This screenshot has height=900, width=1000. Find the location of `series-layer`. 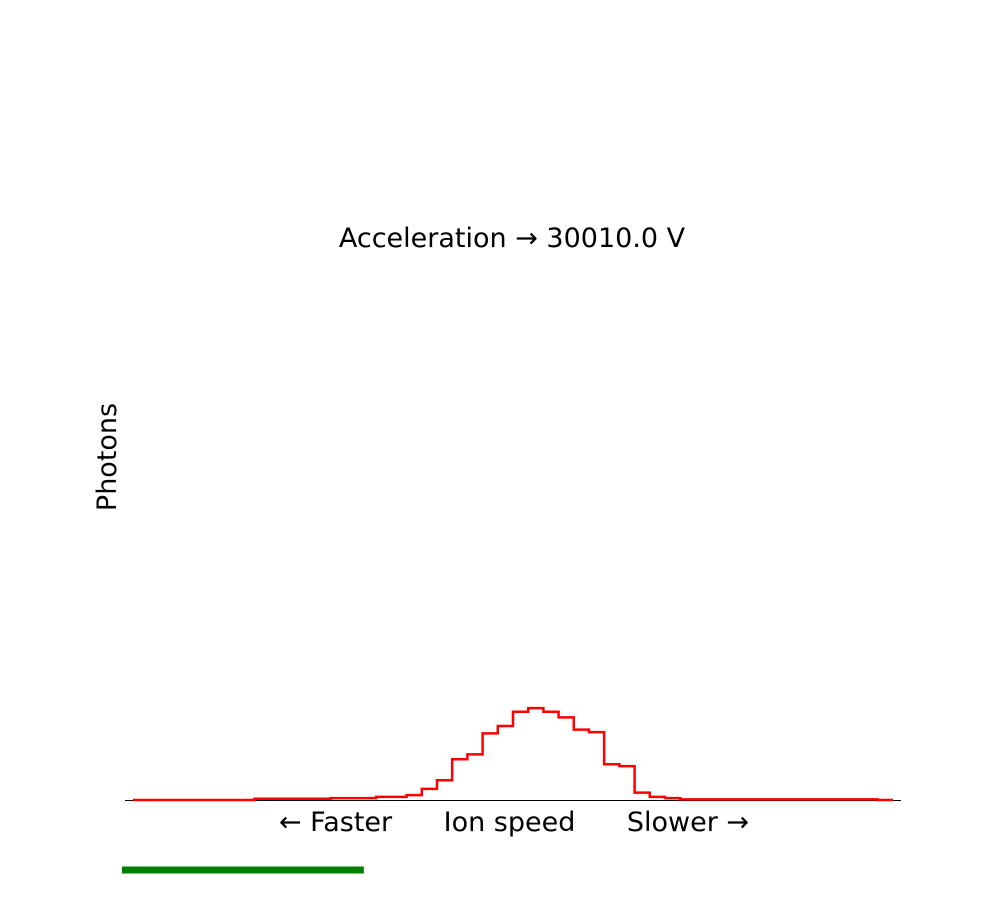

series-layer is located at coordinates (513, 754).